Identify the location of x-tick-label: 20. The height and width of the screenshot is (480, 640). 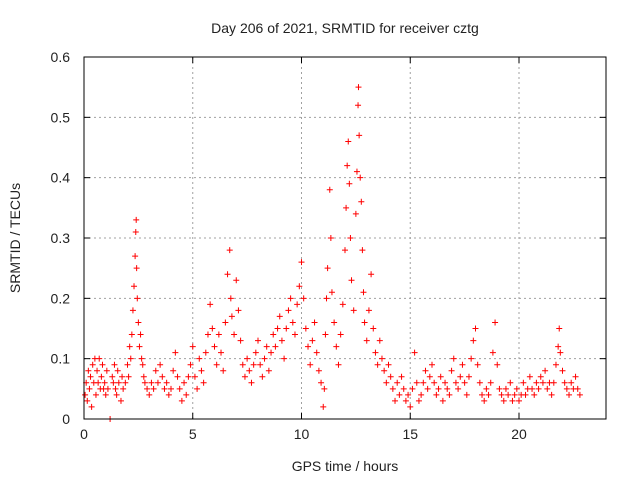
(519, 434).